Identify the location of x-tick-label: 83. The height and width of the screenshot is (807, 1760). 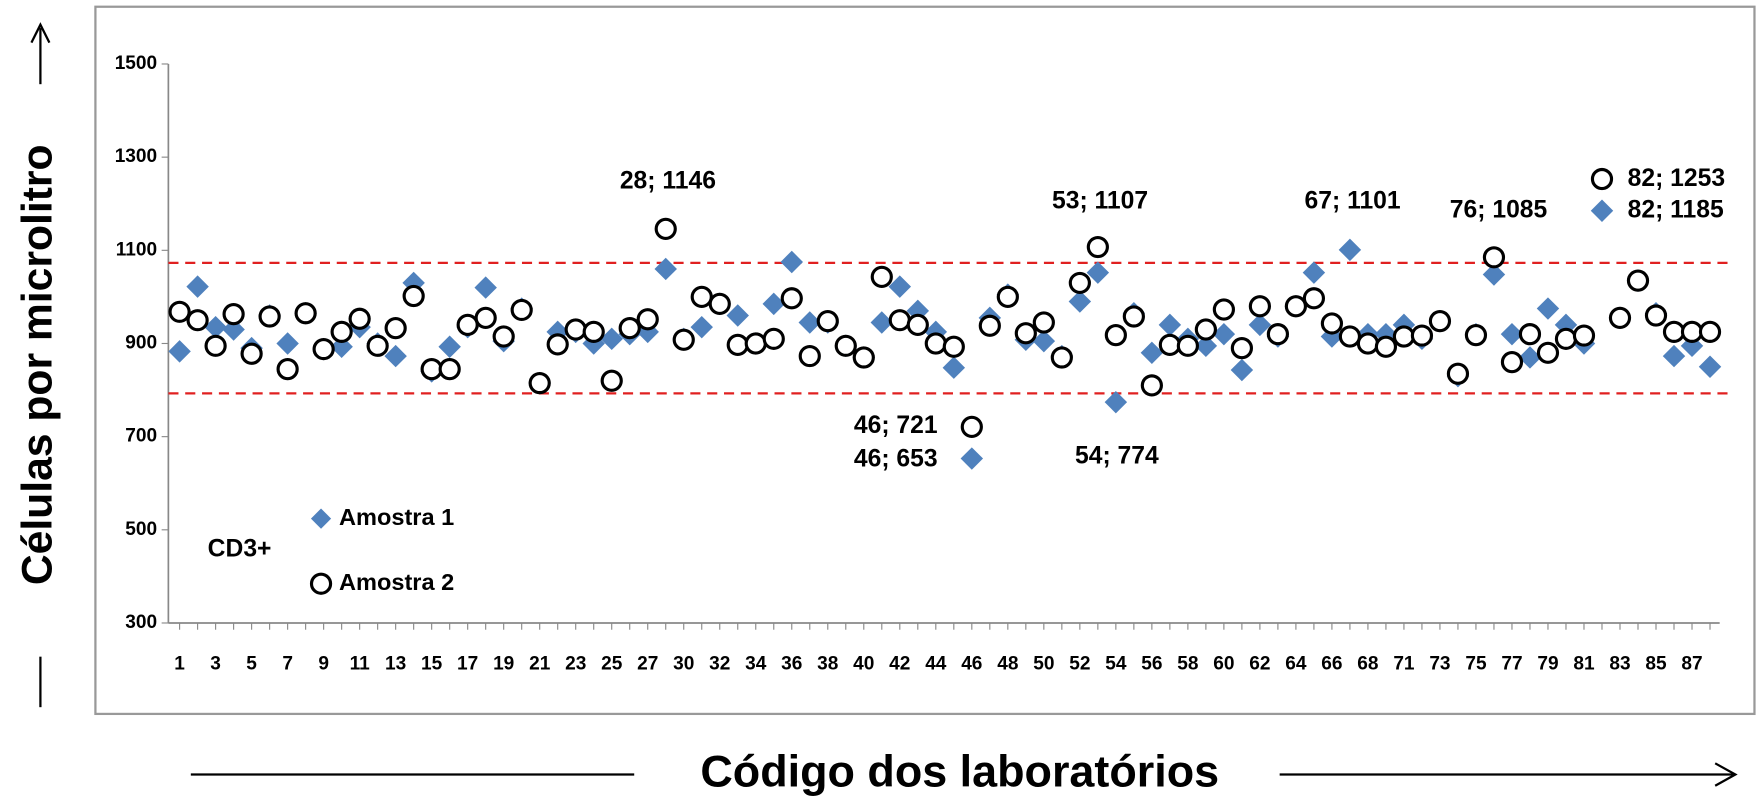
(1619, 664).